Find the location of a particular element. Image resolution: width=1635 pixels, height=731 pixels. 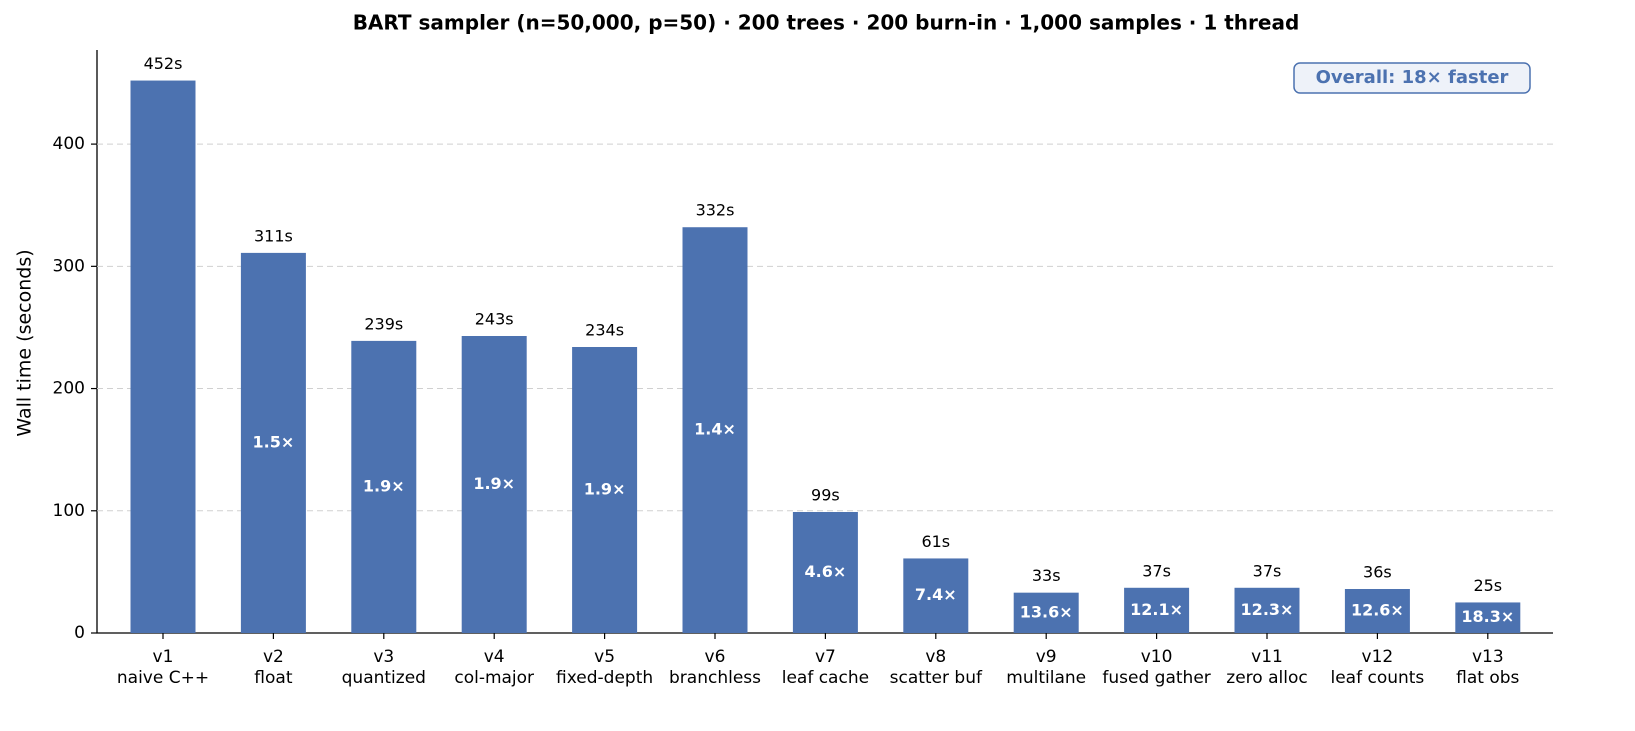

x-tick-label: branchless is located at coordinates (715, 678).